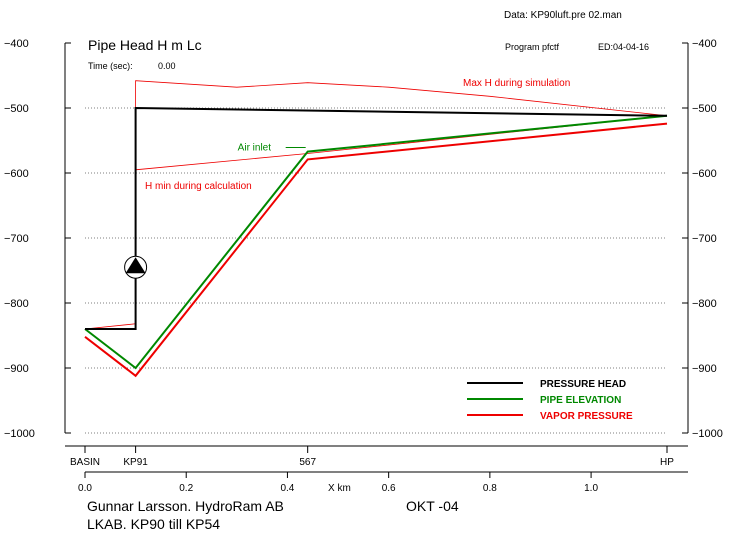 Image resolution: width=739 pixels, height=542 pixels. What do you see at coordinates (704, 369) in the screenshot?
I see `y-tick-label-right: −900` at bounding box center [704, 369].